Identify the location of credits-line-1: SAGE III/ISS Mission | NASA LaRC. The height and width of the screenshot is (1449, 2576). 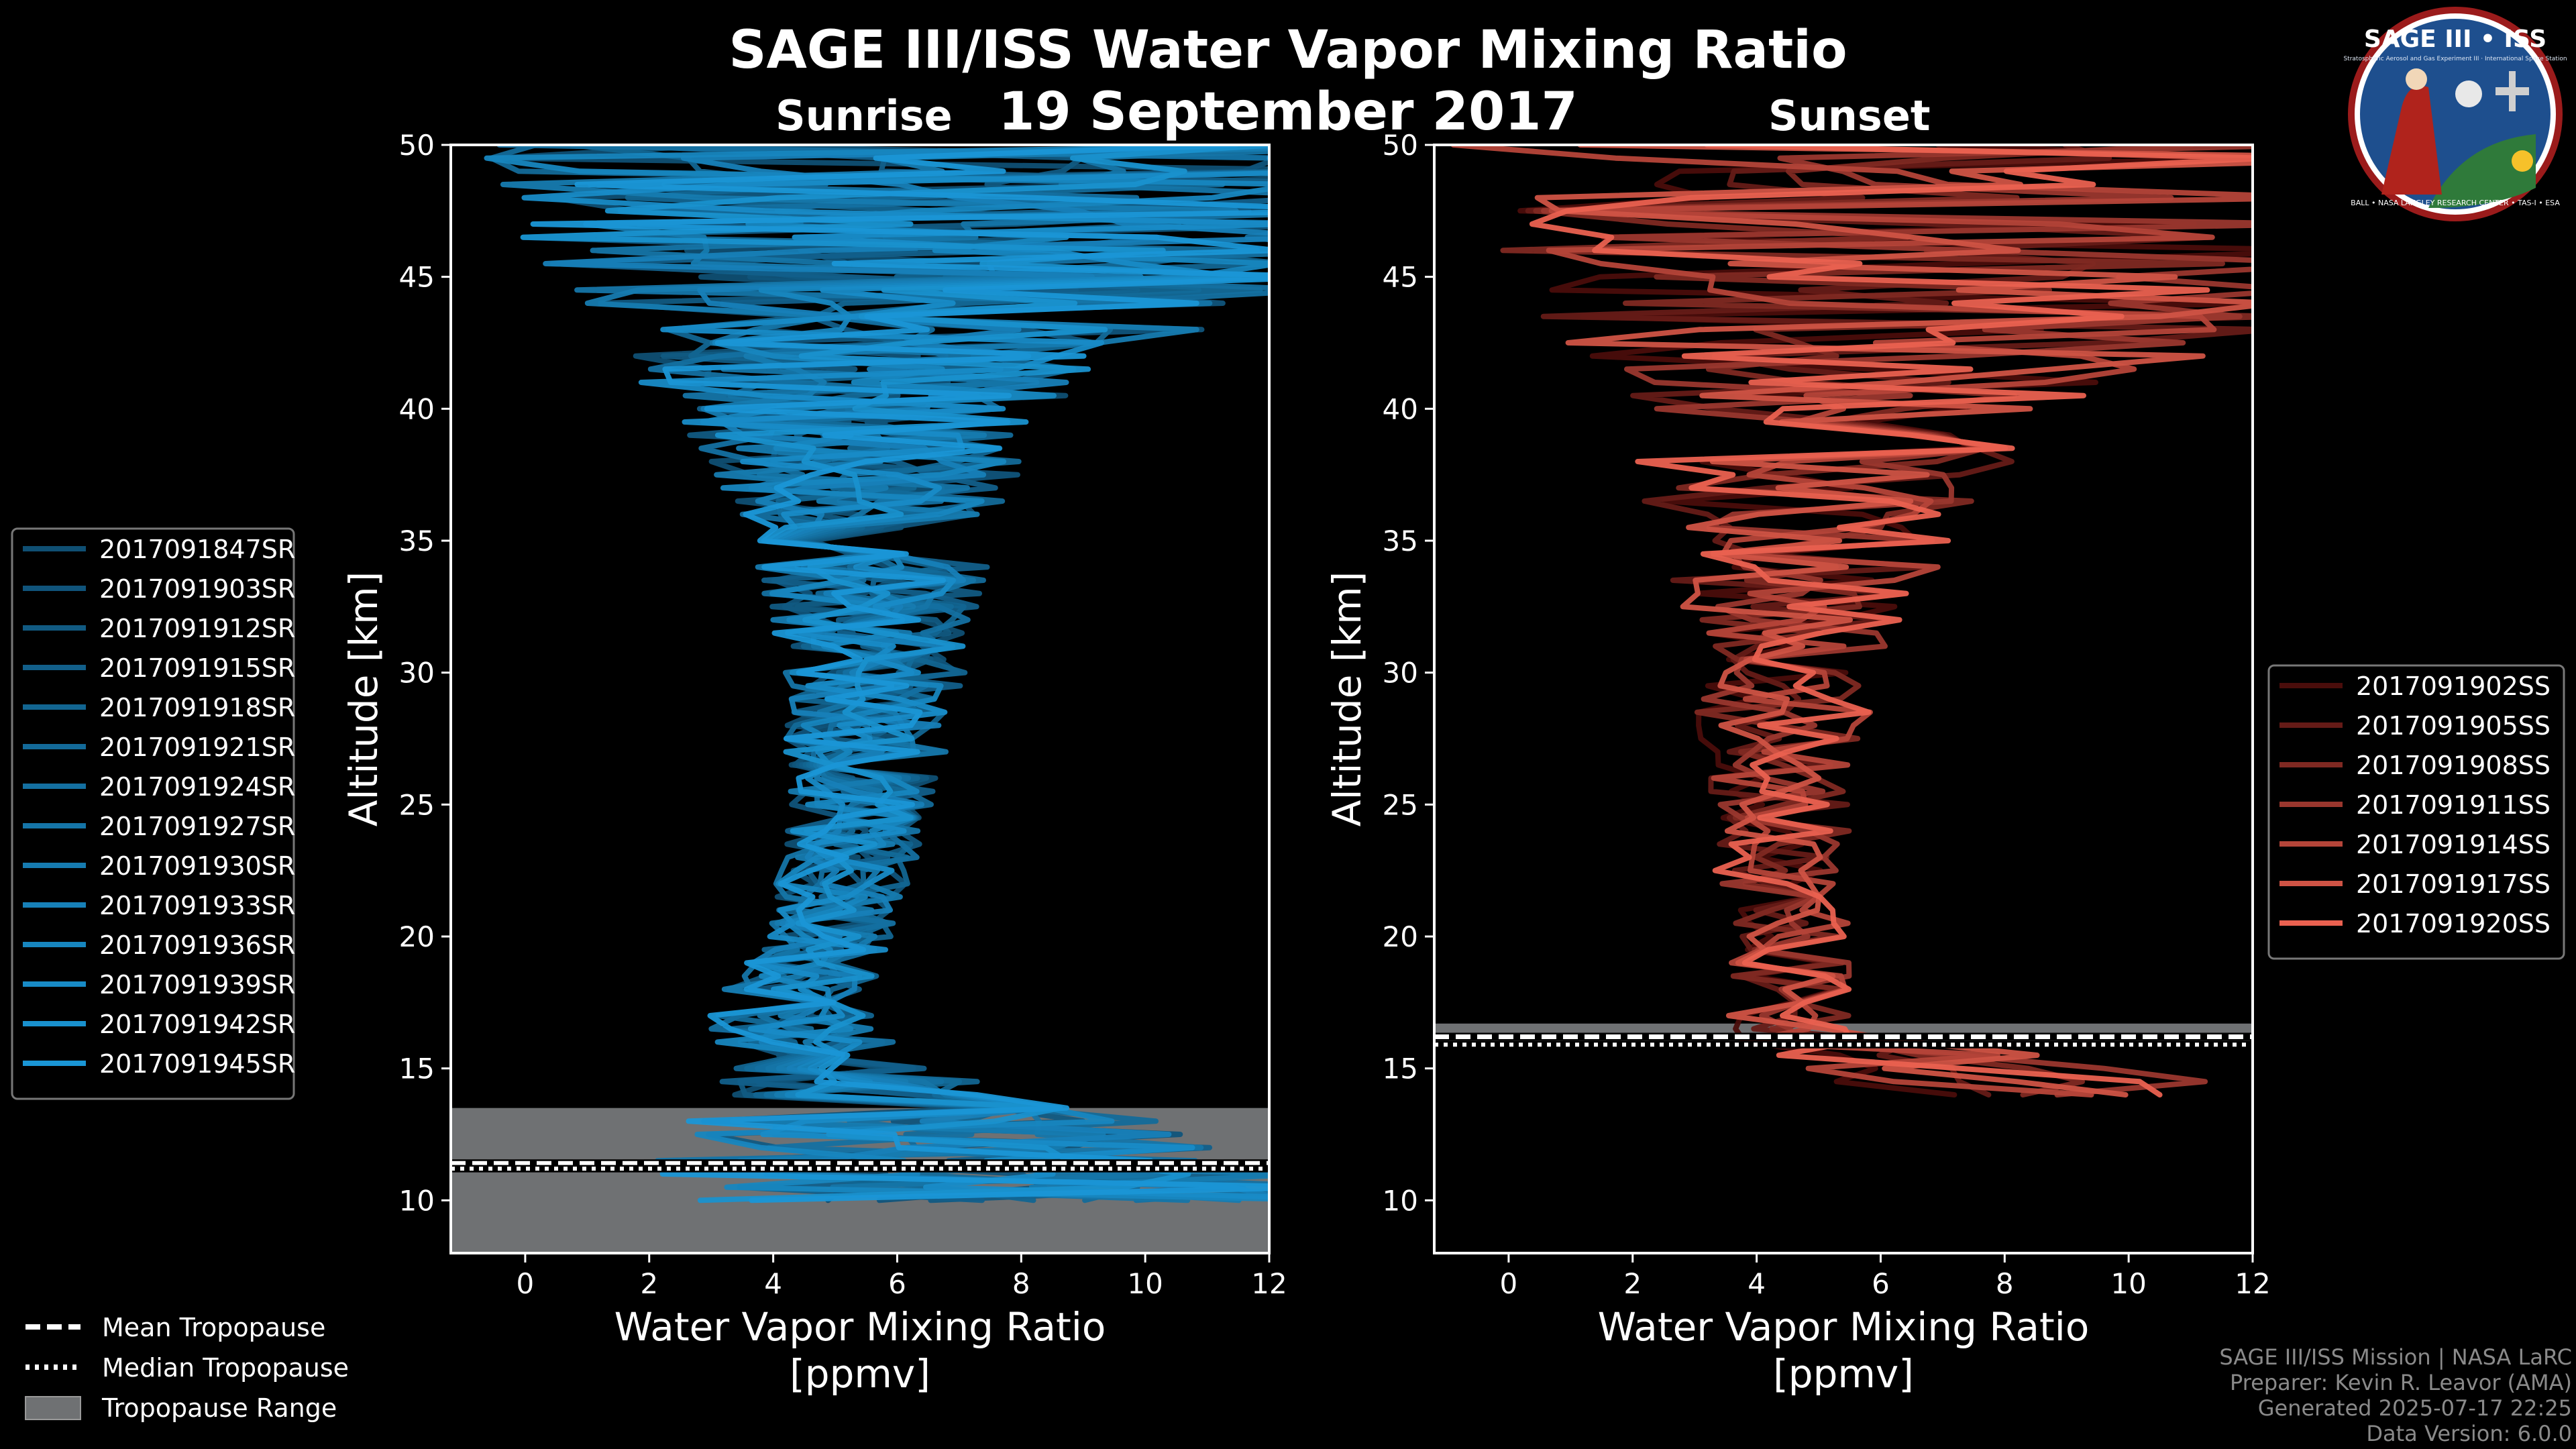
(2395, 1357).